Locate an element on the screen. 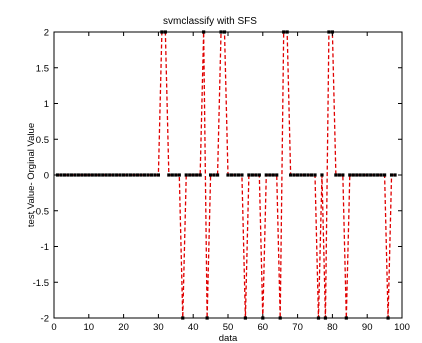 This screenshot has height=343, width=422. y-tick-label: 0 is located at coordinates (46, 176).